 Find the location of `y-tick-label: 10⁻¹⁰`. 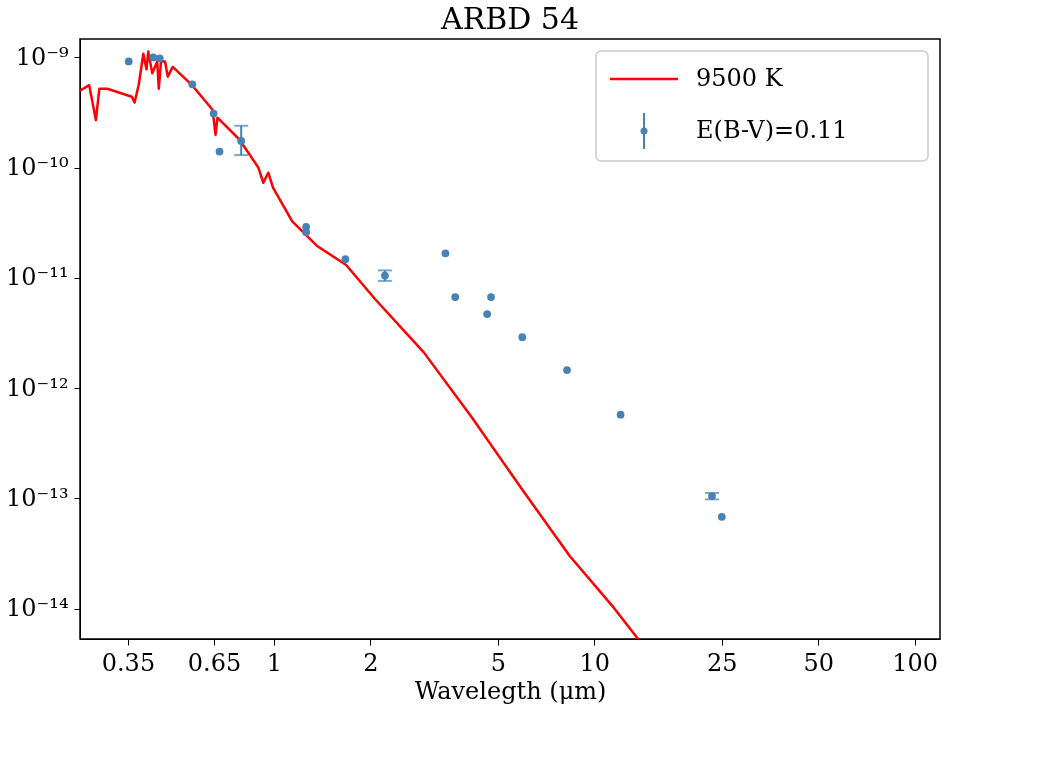

y-tick-label: 10⁻¹⁰ is located at coordinates (37, 167).